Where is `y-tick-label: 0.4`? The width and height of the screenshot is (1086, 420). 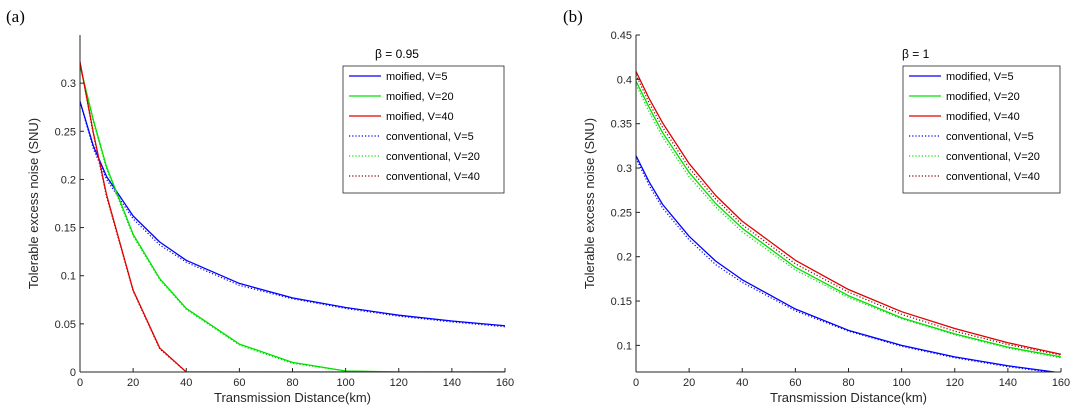 y-tick-label: 0.4 is located at coordinates (624, 80).